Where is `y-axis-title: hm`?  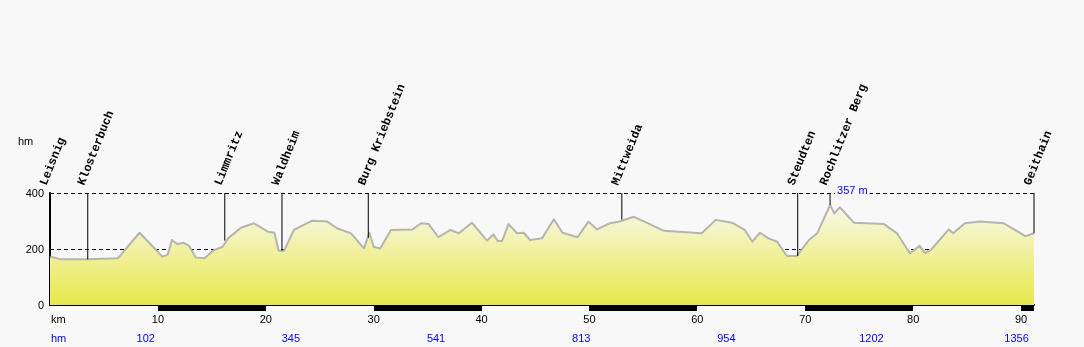
y-axis-title: hm is located at coordinates (26, 140).